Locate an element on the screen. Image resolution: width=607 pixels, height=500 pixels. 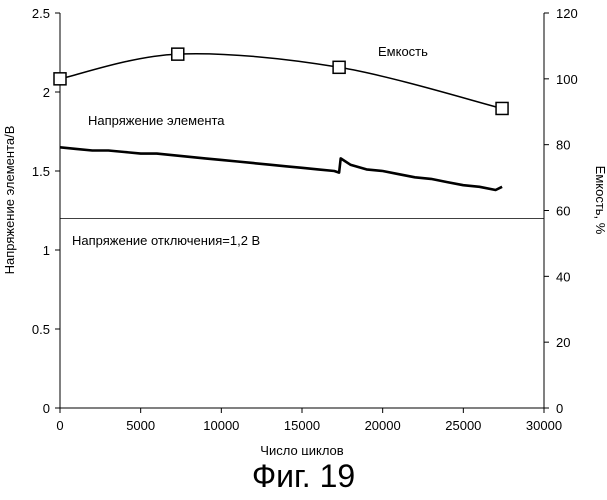
y-left-tick-label: 2 is located at coordinates (46, 92).